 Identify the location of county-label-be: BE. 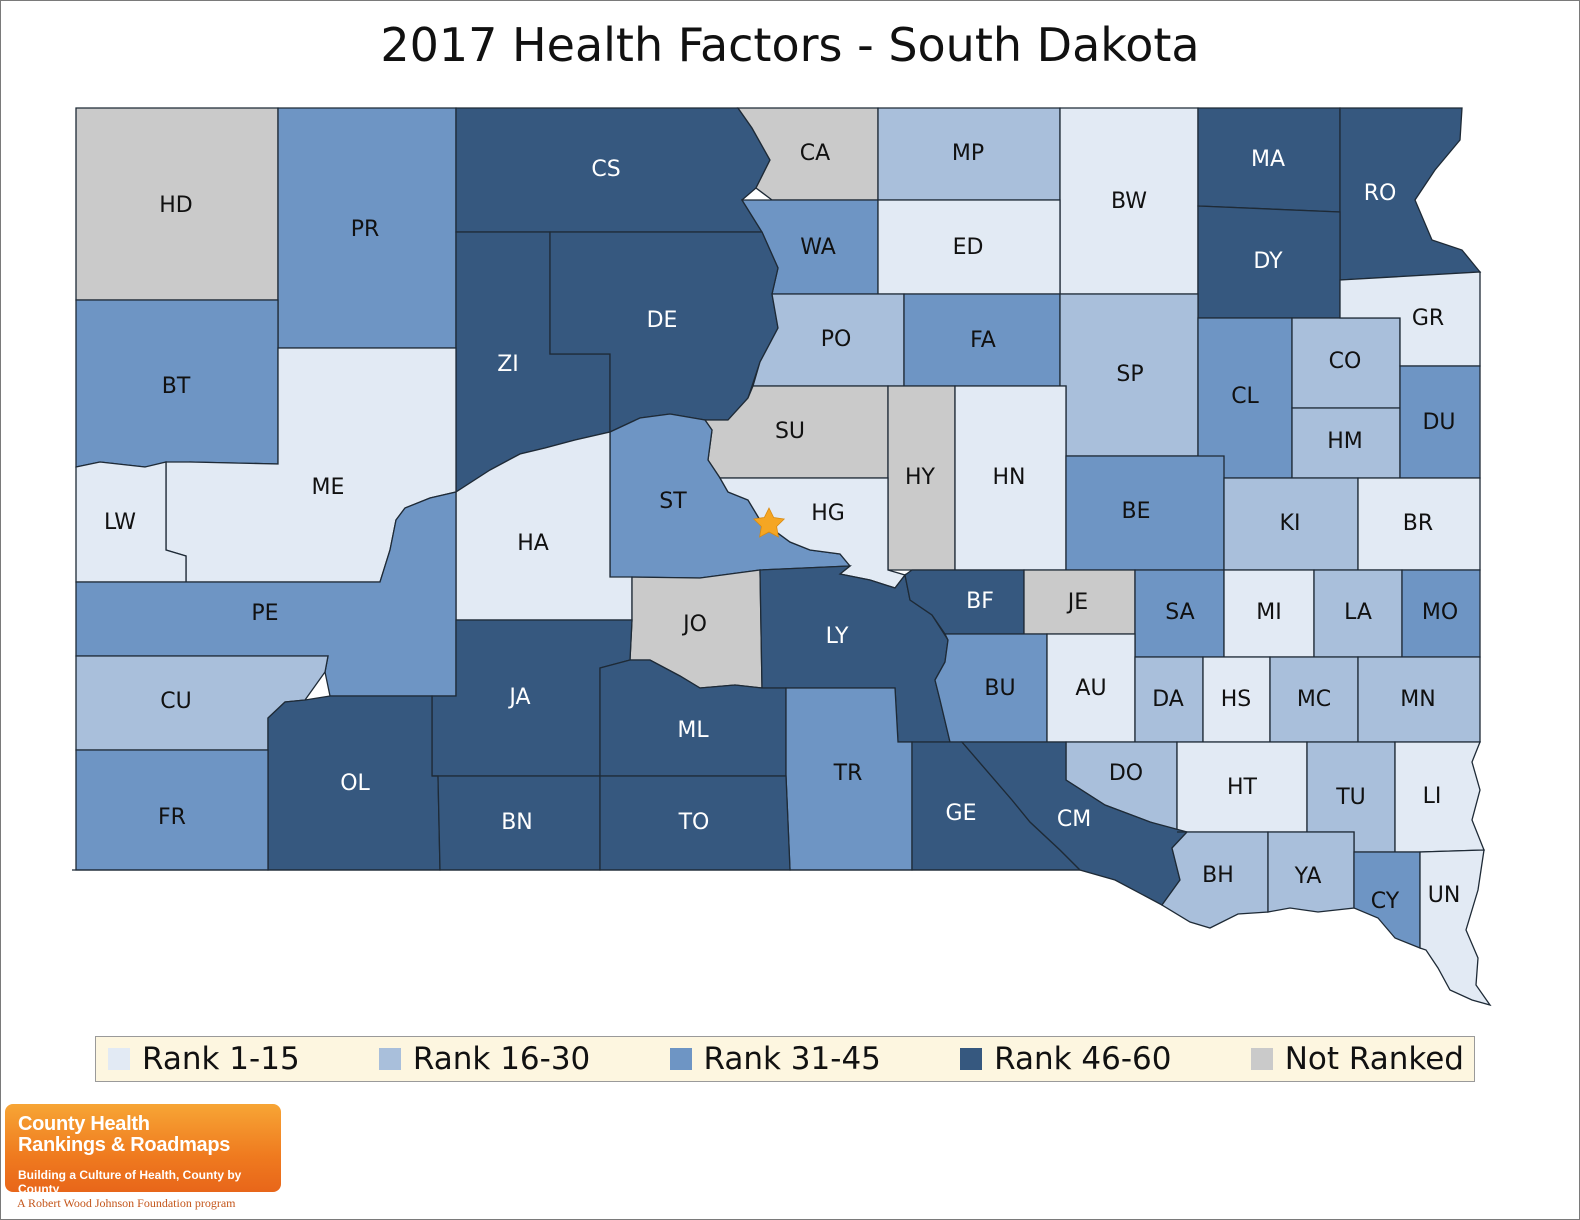
(1136, 511).